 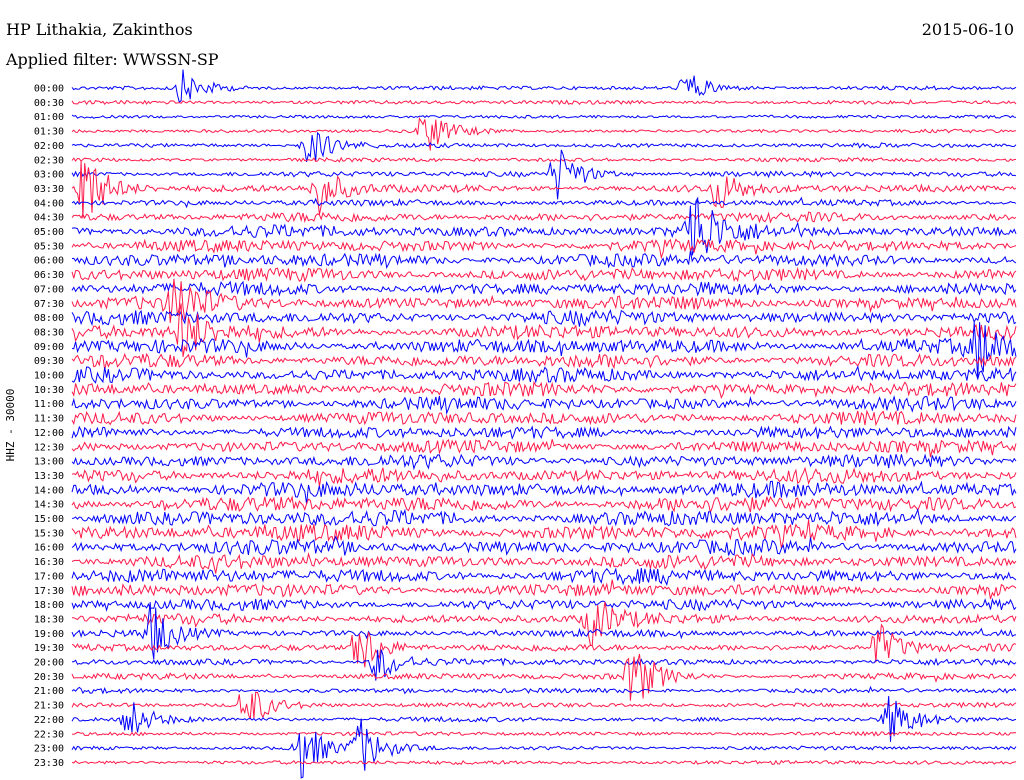 What do you see at coordinates (49, 648) in the screenshot?
I see `row-label: 19:30` at bounding box center [49, 648].